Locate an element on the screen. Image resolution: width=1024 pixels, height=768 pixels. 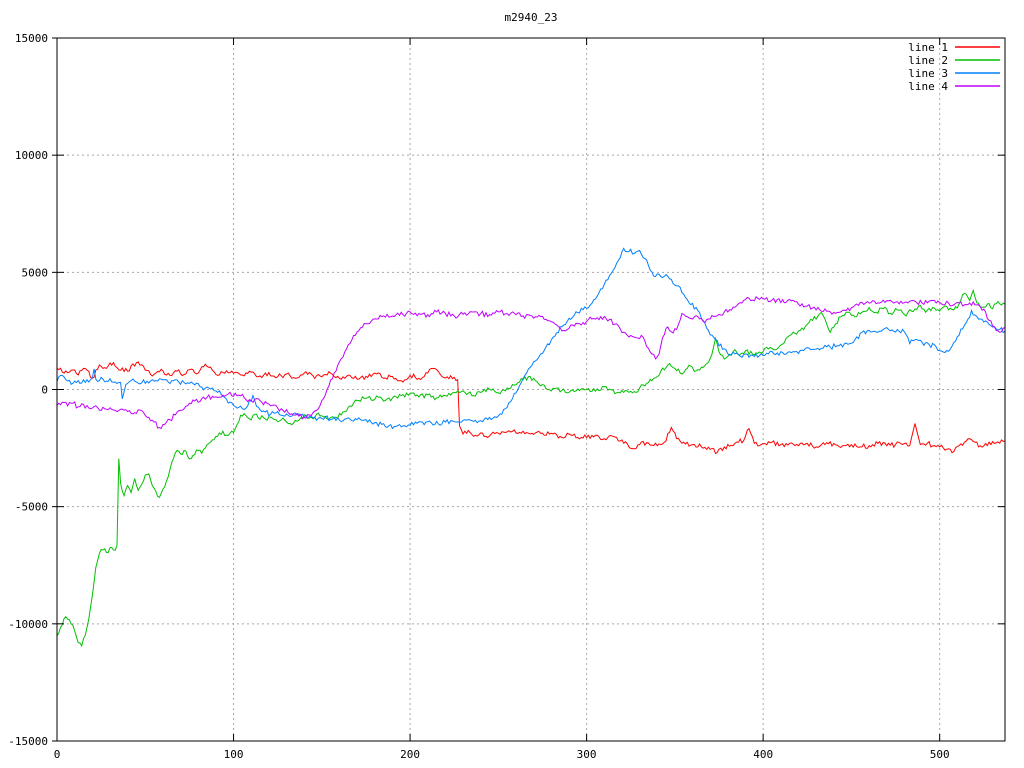
x-tick-label: 0 is located at coordinates (57, 754).